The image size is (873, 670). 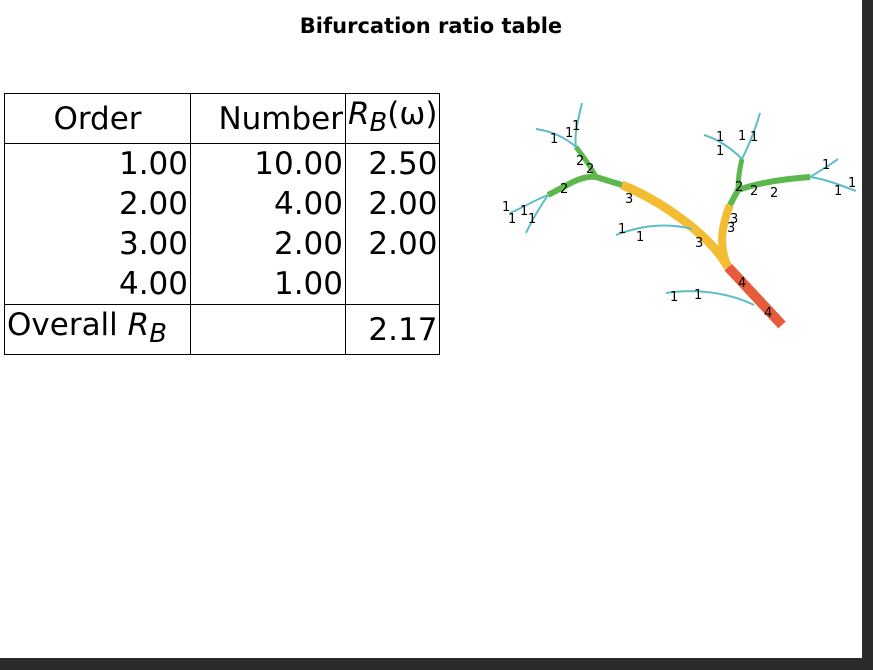 What do you see at coordinates (97, 164) in the screenshot?
I see `order-cell: 1.00` at bounding box center [97, 164].